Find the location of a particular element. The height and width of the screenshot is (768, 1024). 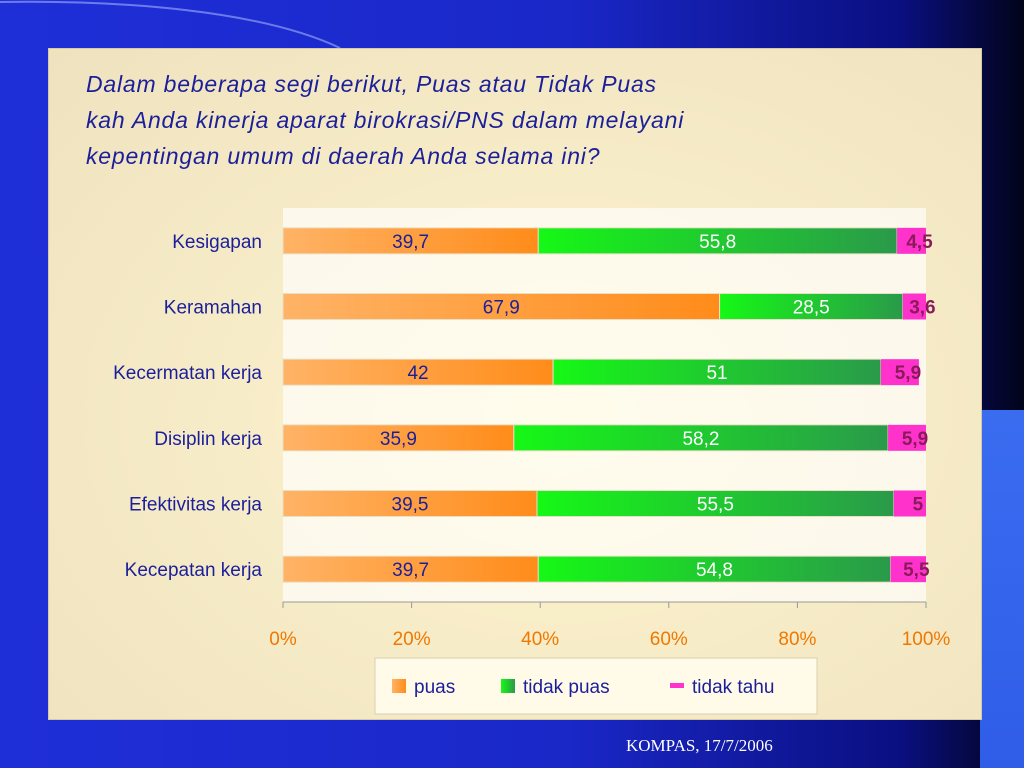

data-label-tidak-puas: 55,5 is located at coordinates (715, 505).